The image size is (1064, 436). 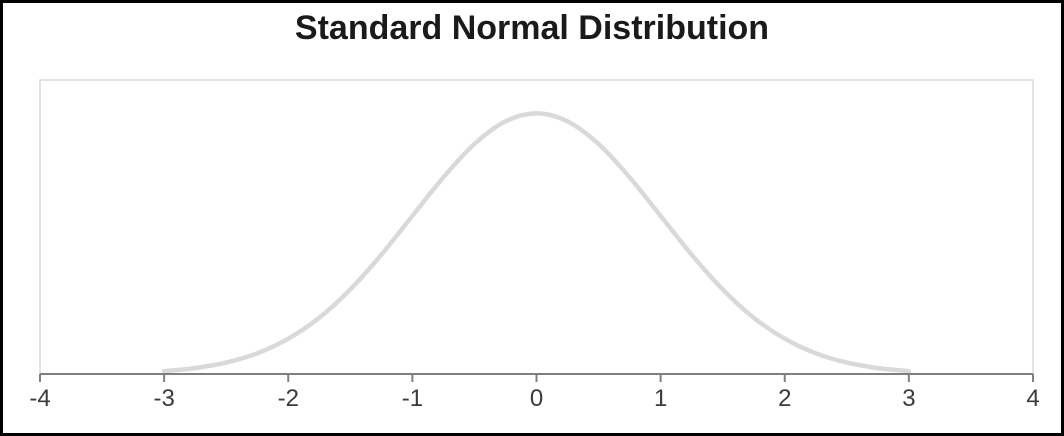 What do you see at coordinates (660, 398) in the screenshot?
I see `x-tick-label: 1` at bounding box center [660, 398].